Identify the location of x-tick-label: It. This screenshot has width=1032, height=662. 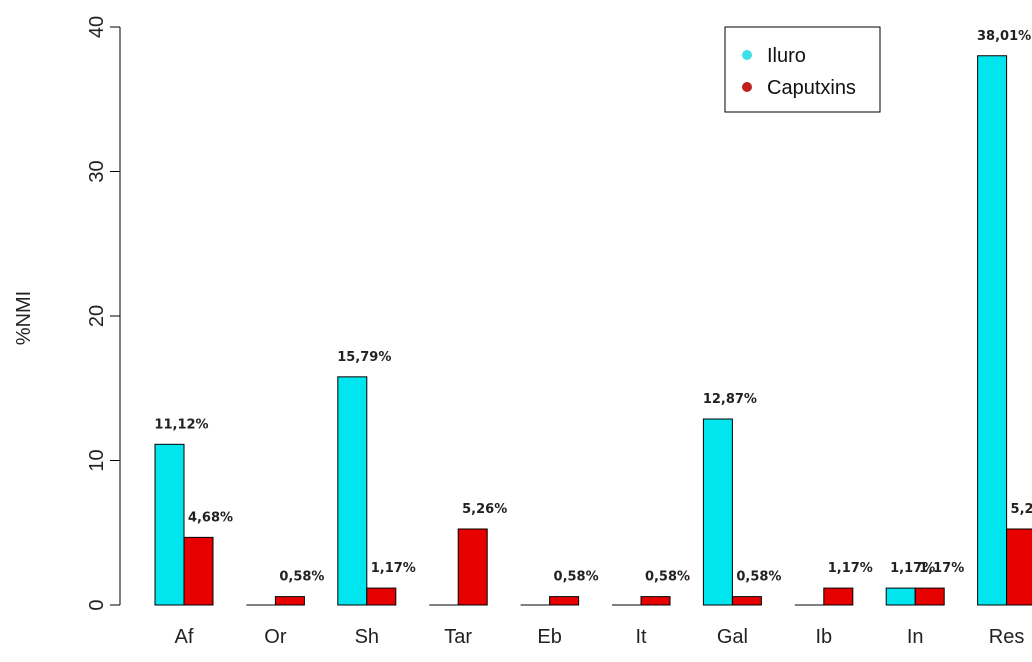
(641, 637).